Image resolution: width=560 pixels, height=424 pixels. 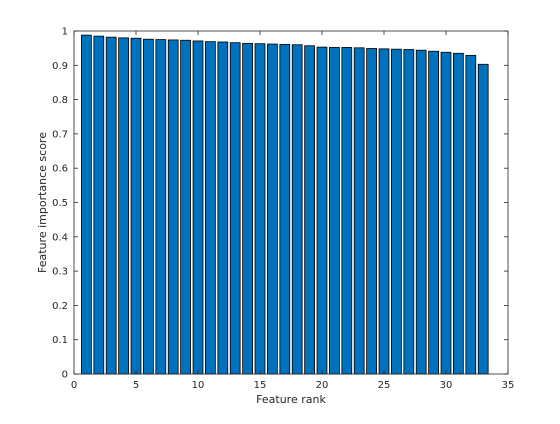 What do you see at coordinates (136, 385) in the screenshot?
I see `x-tick-label: 5` at bounding box center [136, 385].